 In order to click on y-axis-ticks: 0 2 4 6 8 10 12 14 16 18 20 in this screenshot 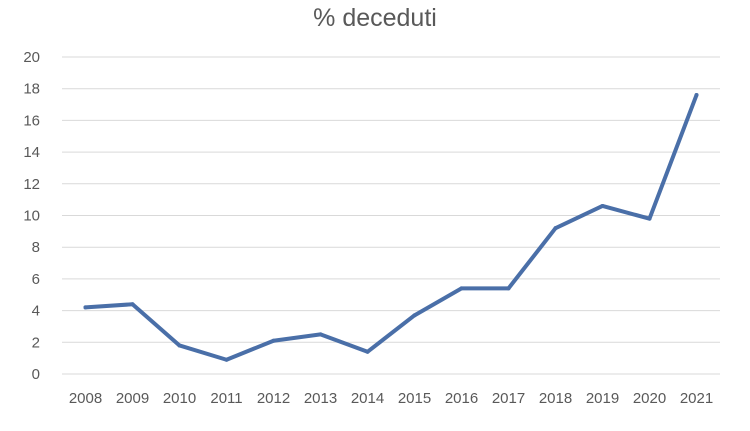, I will do `click(31, 216)`.